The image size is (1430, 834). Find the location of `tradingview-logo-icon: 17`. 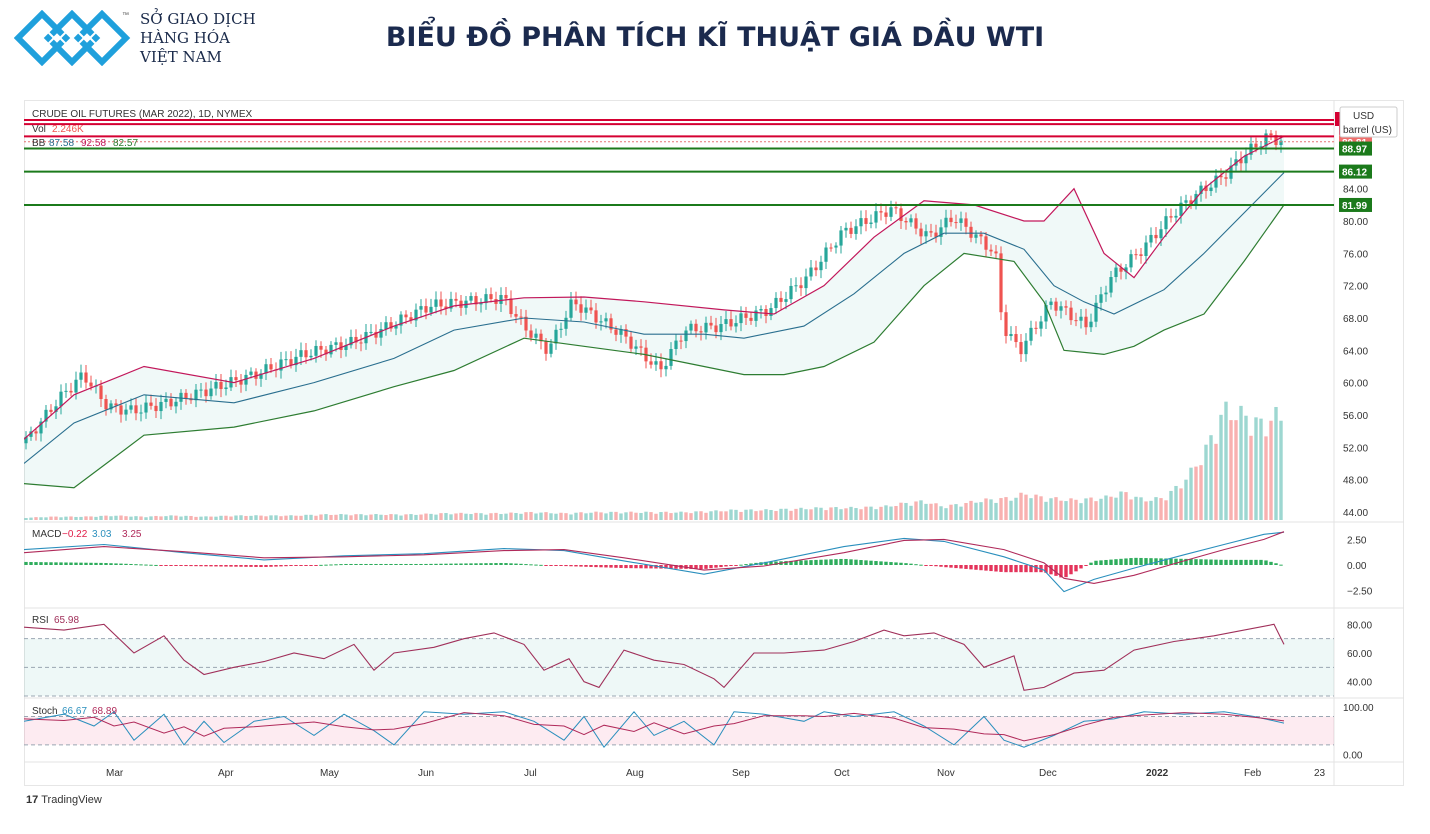

tradingview-logo-icon: 17 is located at coordinates (32, 800).